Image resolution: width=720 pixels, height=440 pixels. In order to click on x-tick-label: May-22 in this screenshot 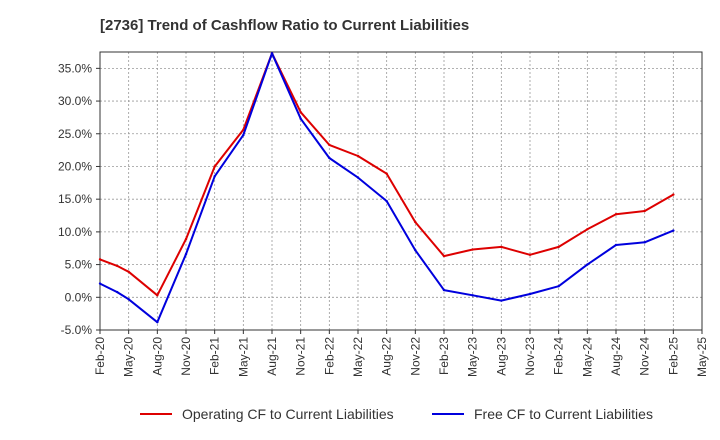, I will do `click(358, 357)`.